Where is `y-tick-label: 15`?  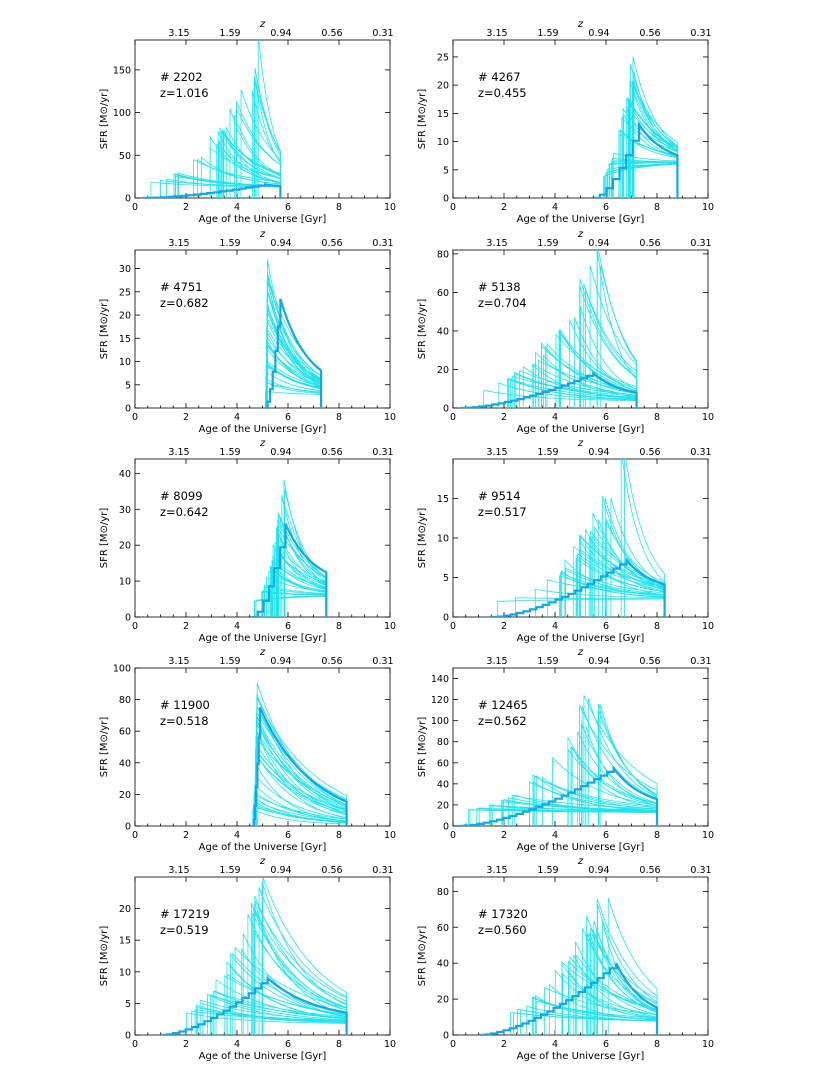 y-tick-label: 15 is located at coordinates (443, 114).